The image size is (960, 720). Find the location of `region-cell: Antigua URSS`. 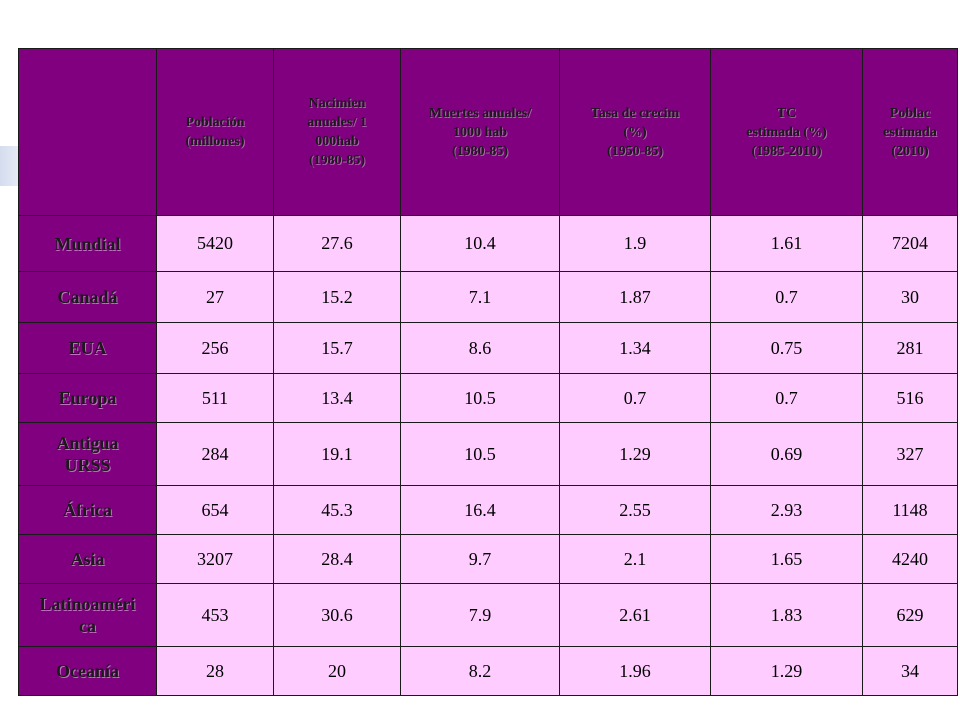

region-cell: Antigua URSS is located at coordinates (87, 454).